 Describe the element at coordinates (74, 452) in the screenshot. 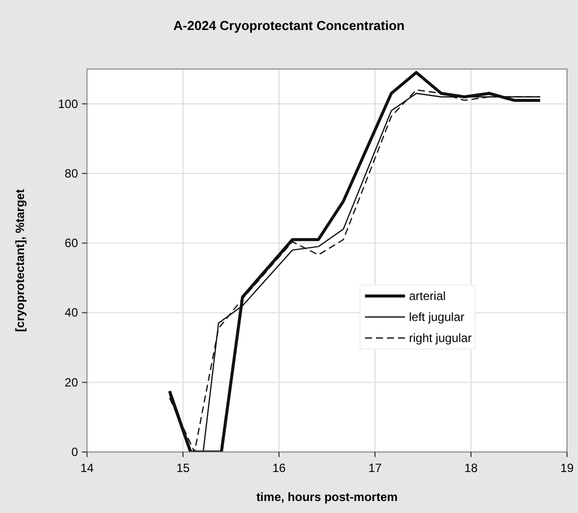

I see `y-tick-label: 0` at that location.